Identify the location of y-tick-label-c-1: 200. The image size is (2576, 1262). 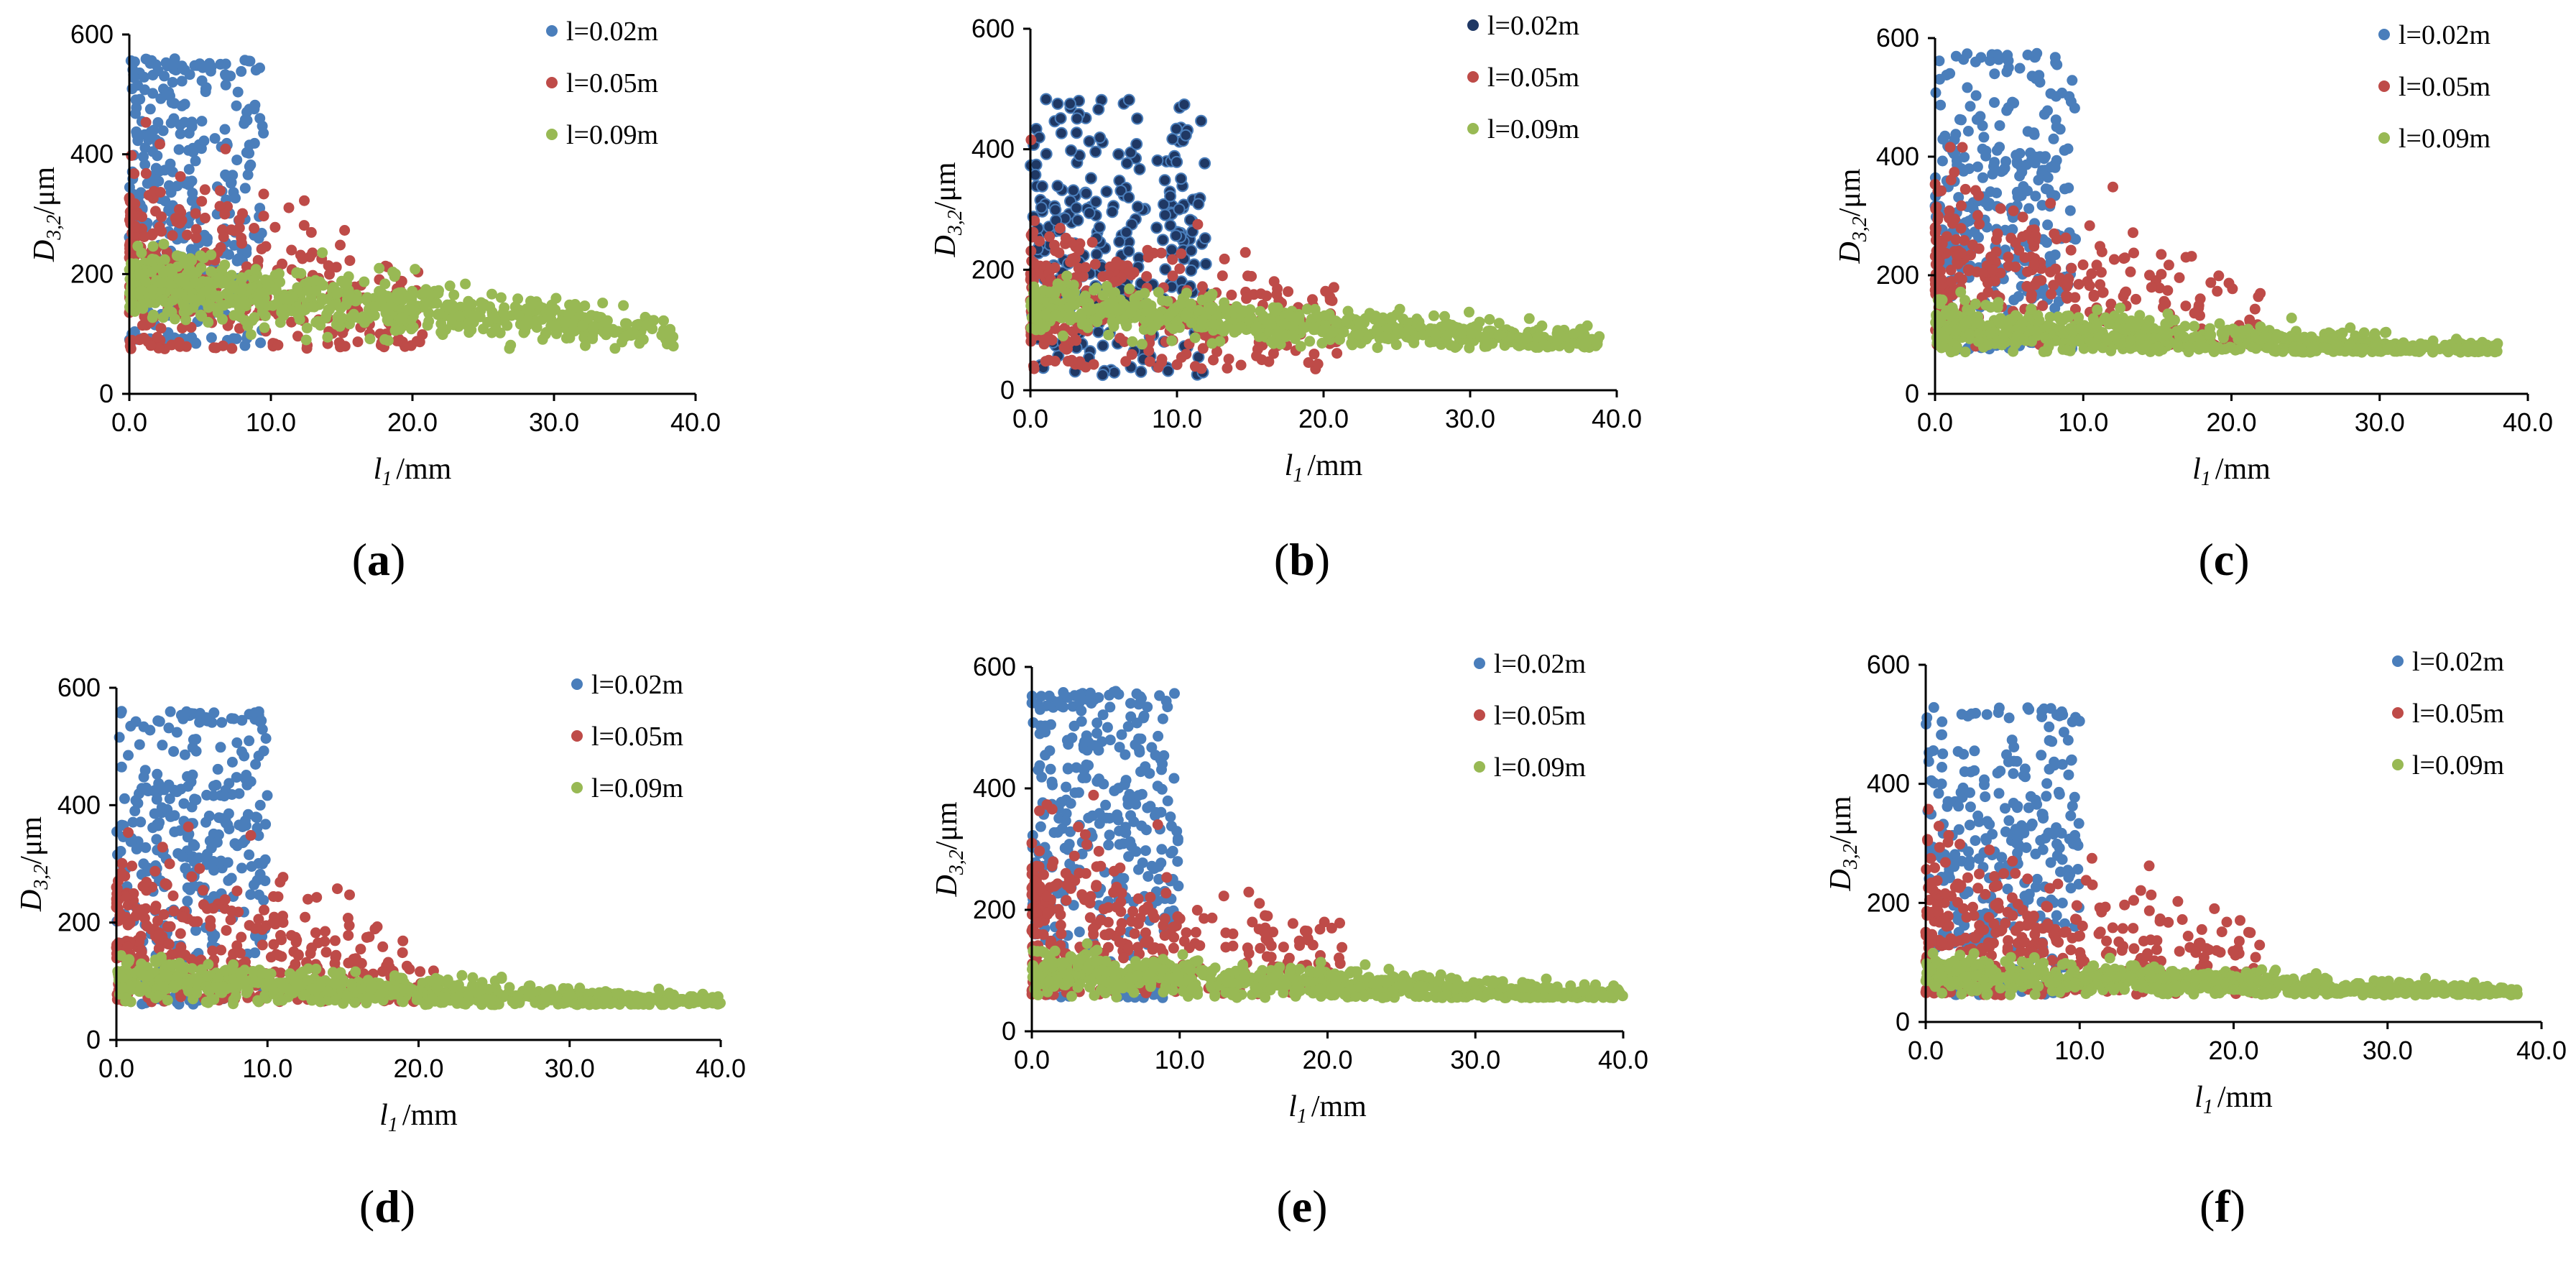
(1898, 275).